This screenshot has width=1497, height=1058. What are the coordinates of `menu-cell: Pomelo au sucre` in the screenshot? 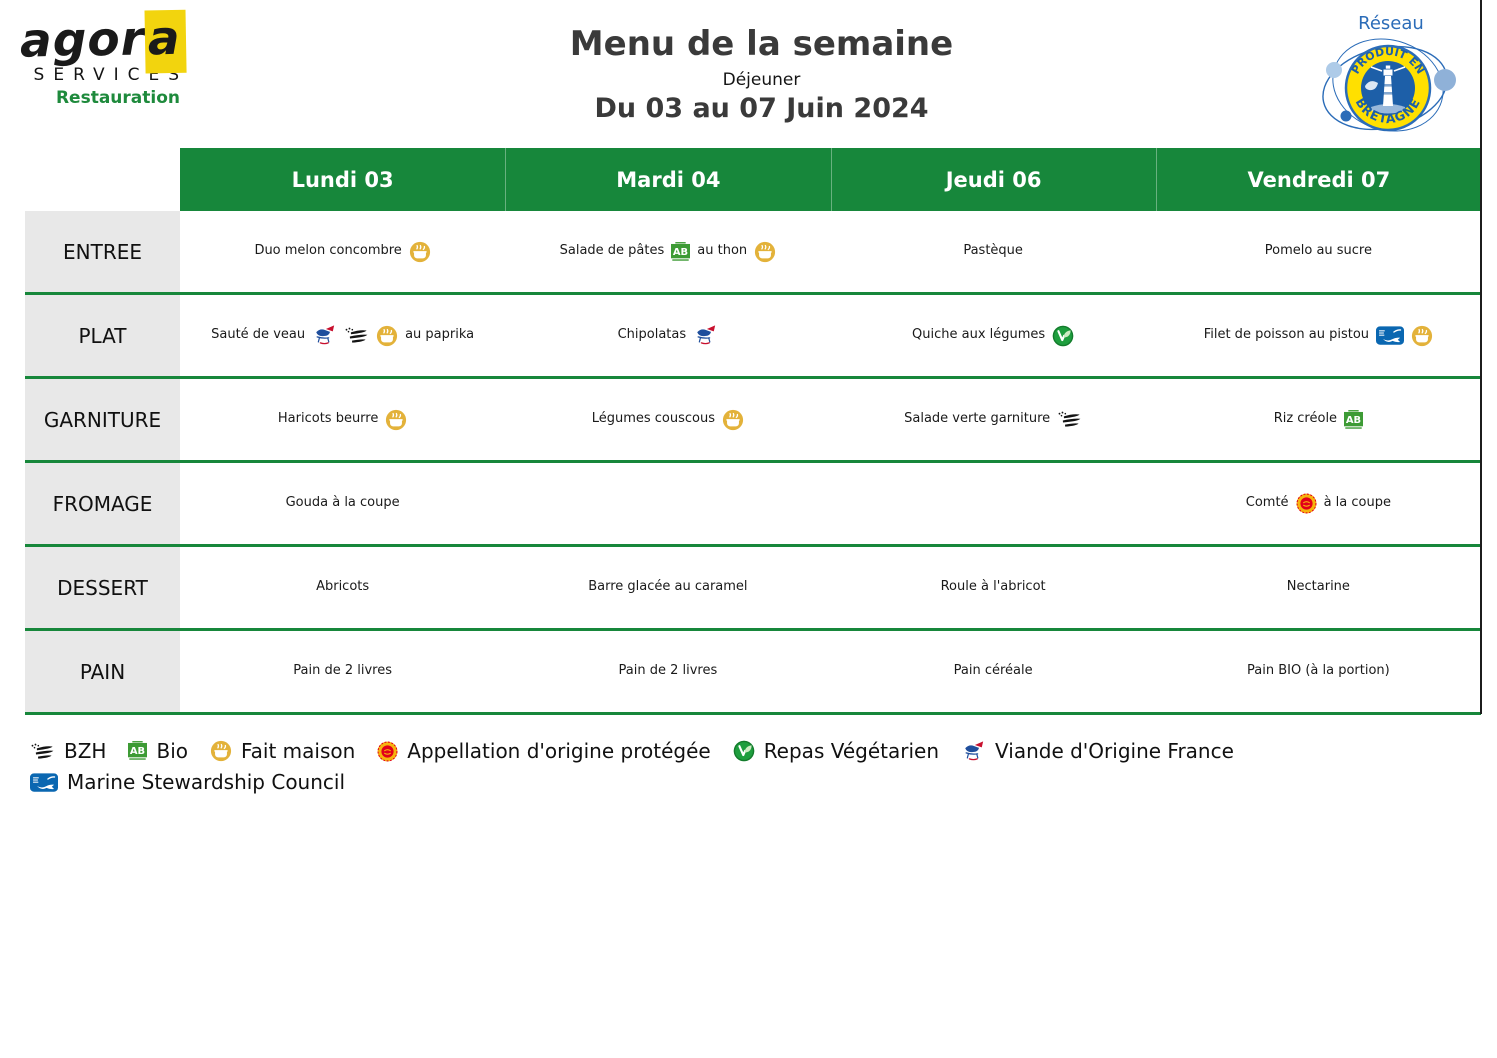 It's located at (1318, 251).